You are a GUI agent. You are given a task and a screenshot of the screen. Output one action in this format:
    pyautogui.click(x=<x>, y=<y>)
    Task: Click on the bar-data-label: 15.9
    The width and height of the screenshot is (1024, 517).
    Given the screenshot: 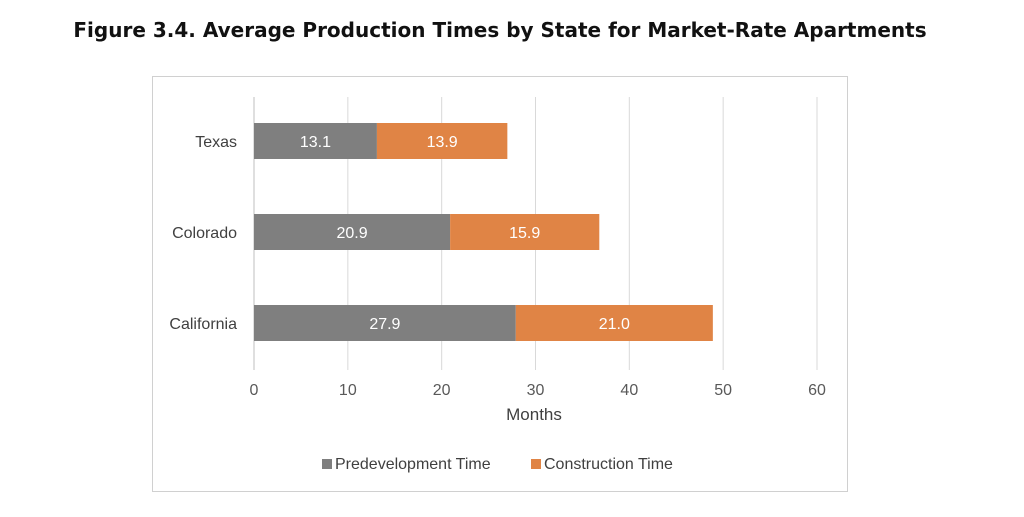 What is the action you would take?
    pyautogui.click(x=524, y=233)
    